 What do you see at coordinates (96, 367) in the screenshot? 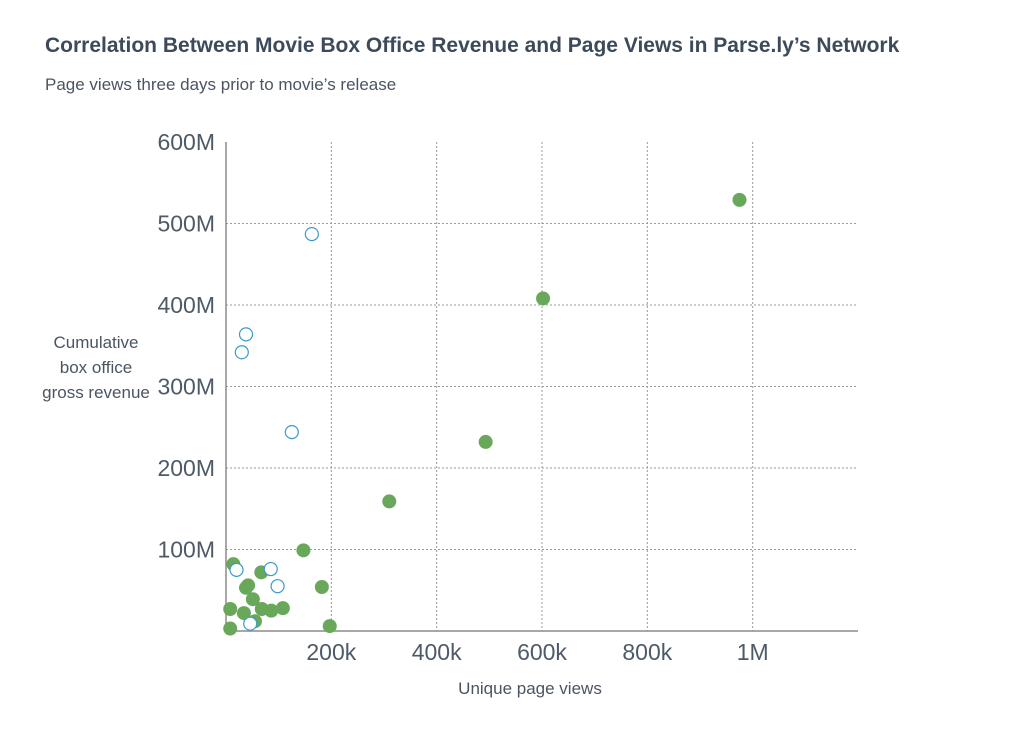
I see `y-axis-label: Cumulative box office gross revenue` at bounding box center [96, 367].